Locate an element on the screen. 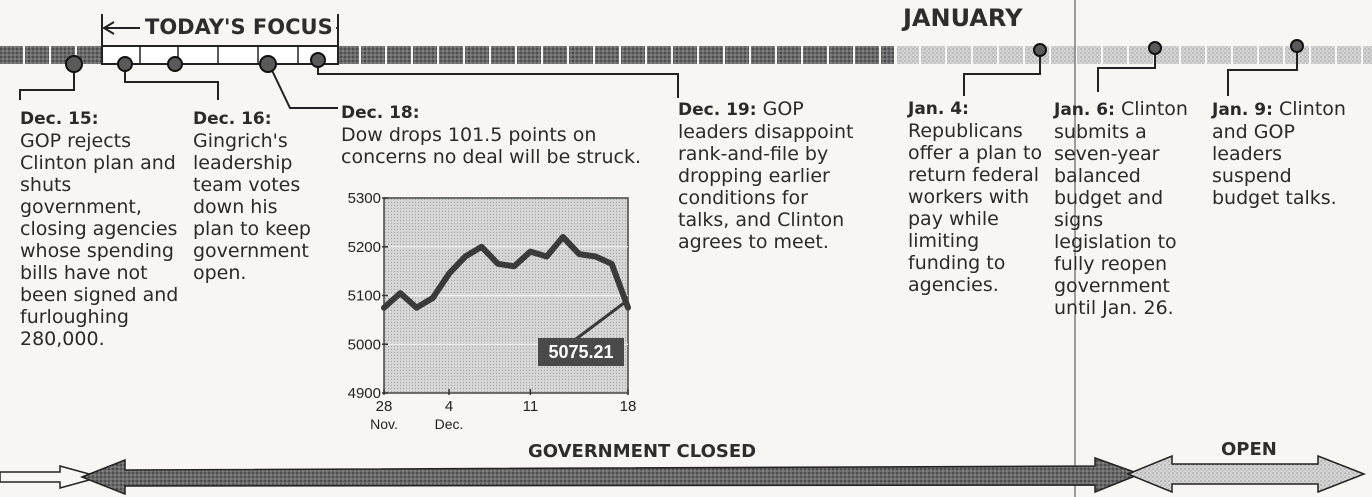  january-band is located at coordinates (1134, 55).